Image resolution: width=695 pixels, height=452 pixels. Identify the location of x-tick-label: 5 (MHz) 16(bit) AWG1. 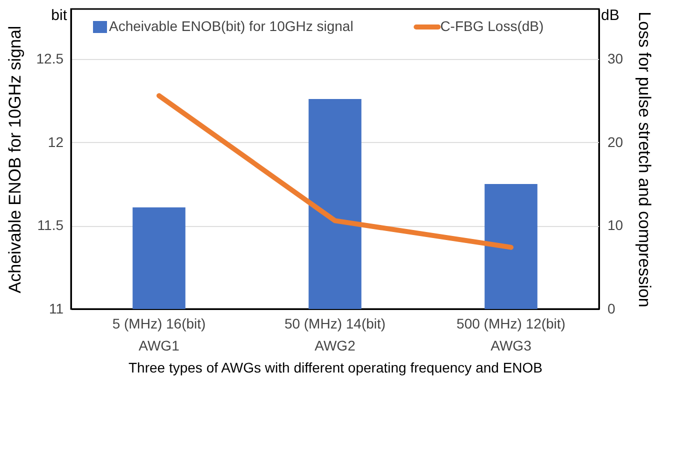
(159, 335).